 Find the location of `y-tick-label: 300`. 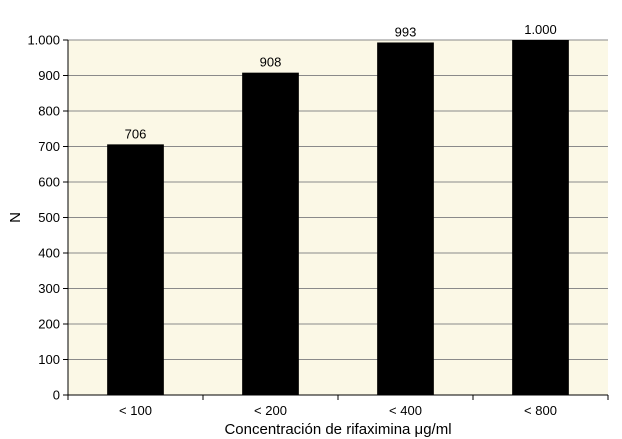

y-tick-label: 300 is located at coordinates (49, 288).